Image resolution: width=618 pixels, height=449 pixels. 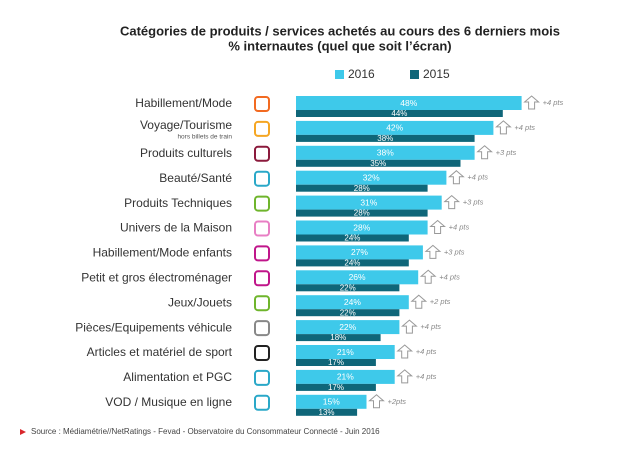 What do you see at coordinates (339, 45) in the screenshot?
I see `chart-subtitle: % internautes (quel que soit l’écran)` at bounding box center [339, 45].